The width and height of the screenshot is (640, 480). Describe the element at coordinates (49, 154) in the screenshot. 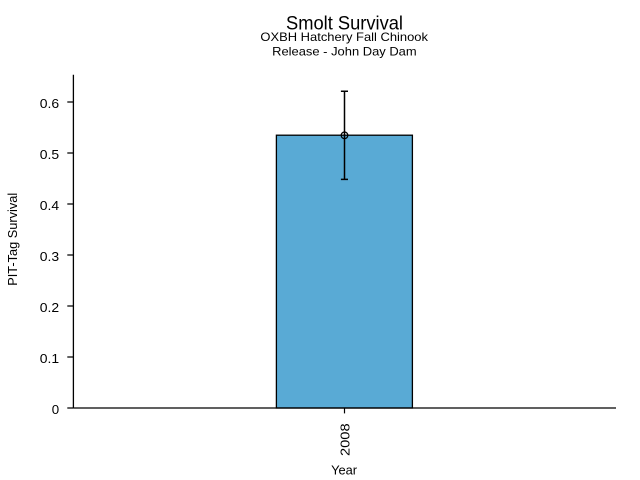

I see `svg-text: 0.5` at that location.